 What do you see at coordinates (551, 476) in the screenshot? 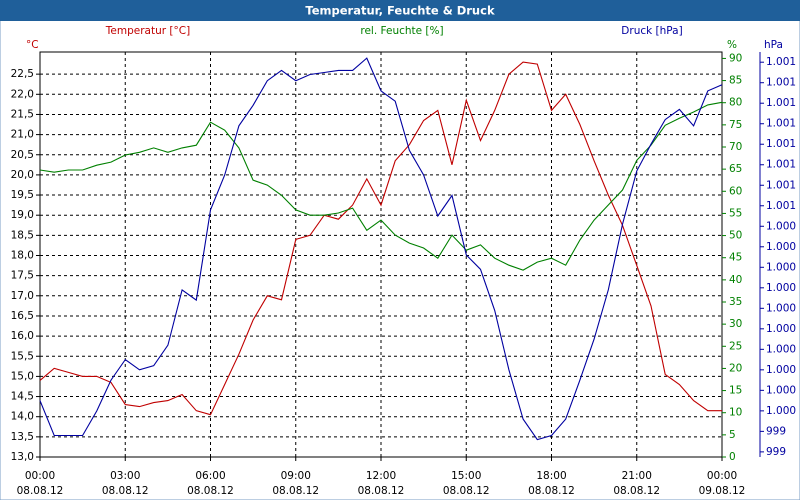
I see `x-tick-label: 18:00` at bounding box center [551, 476].